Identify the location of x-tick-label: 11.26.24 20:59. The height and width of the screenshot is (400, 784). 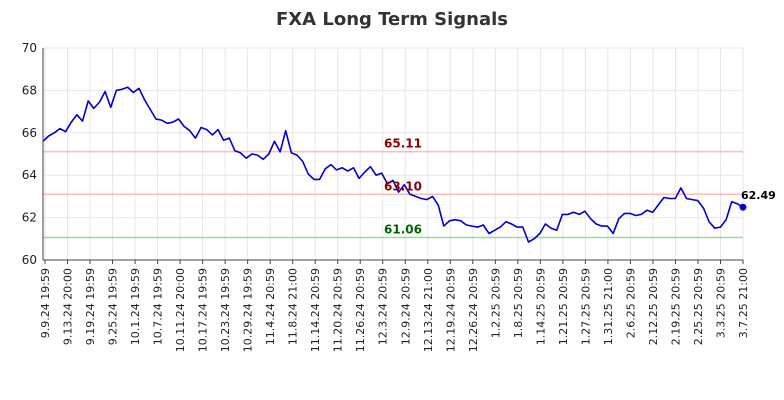
(360, 310).